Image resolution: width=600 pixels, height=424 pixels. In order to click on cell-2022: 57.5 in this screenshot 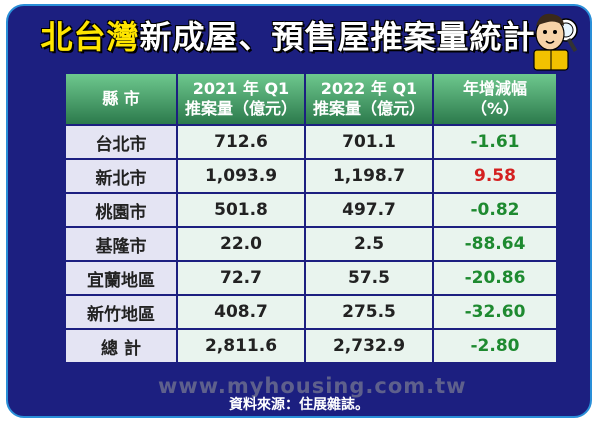, I will do `click(369, 278)`.